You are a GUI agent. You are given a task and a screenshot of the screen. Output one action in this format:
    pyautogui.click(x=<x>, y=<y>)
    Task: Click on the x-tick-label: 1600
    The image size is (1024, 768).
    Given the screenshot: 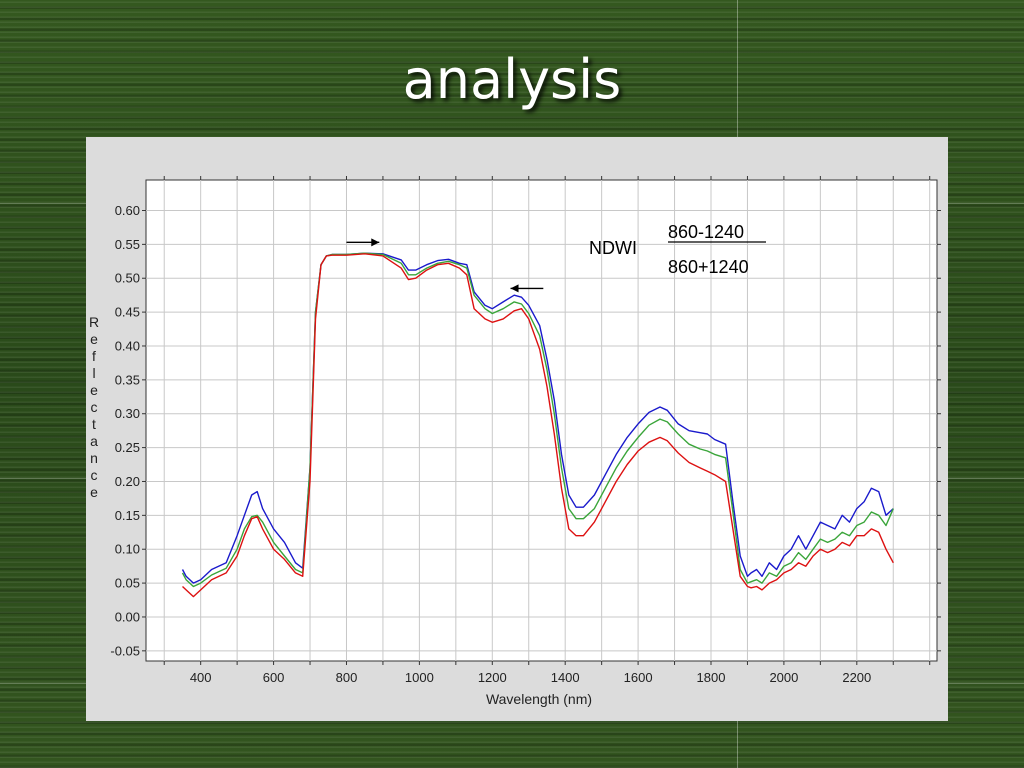 What is the action you would take?
    pyautogui.click(x=638, y=677)
    